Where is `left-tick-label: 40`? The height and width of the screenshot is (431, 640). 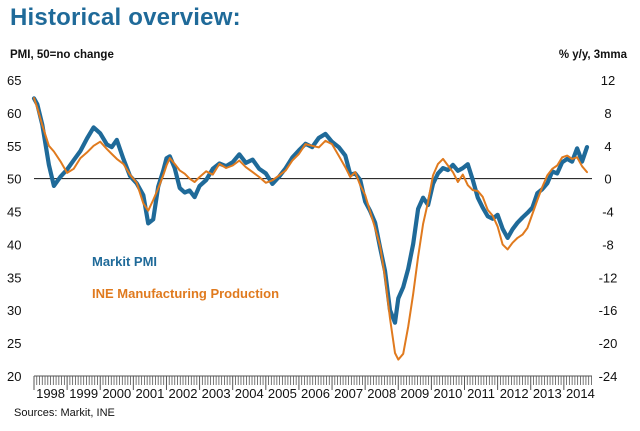
left-tick-label: 40 is located at coordinates (14, 244).